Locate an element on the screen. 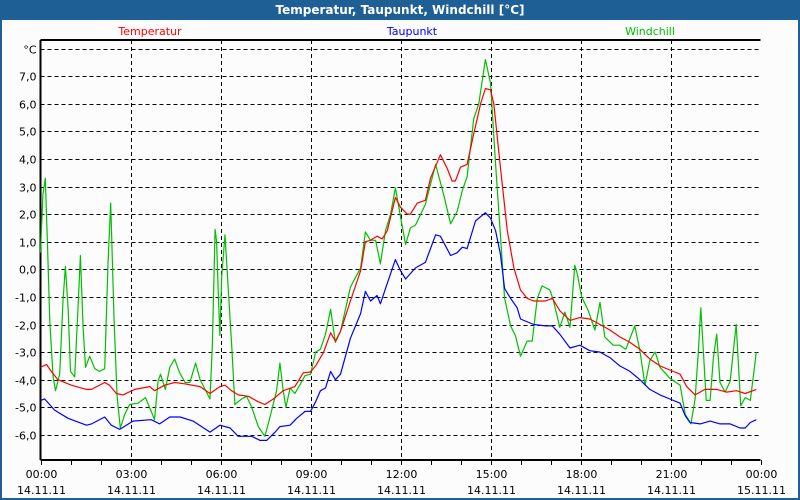 The height and width of the screenshot is (500, 800). x-tick-time: 21:00 is located at coordinates (672, 474).